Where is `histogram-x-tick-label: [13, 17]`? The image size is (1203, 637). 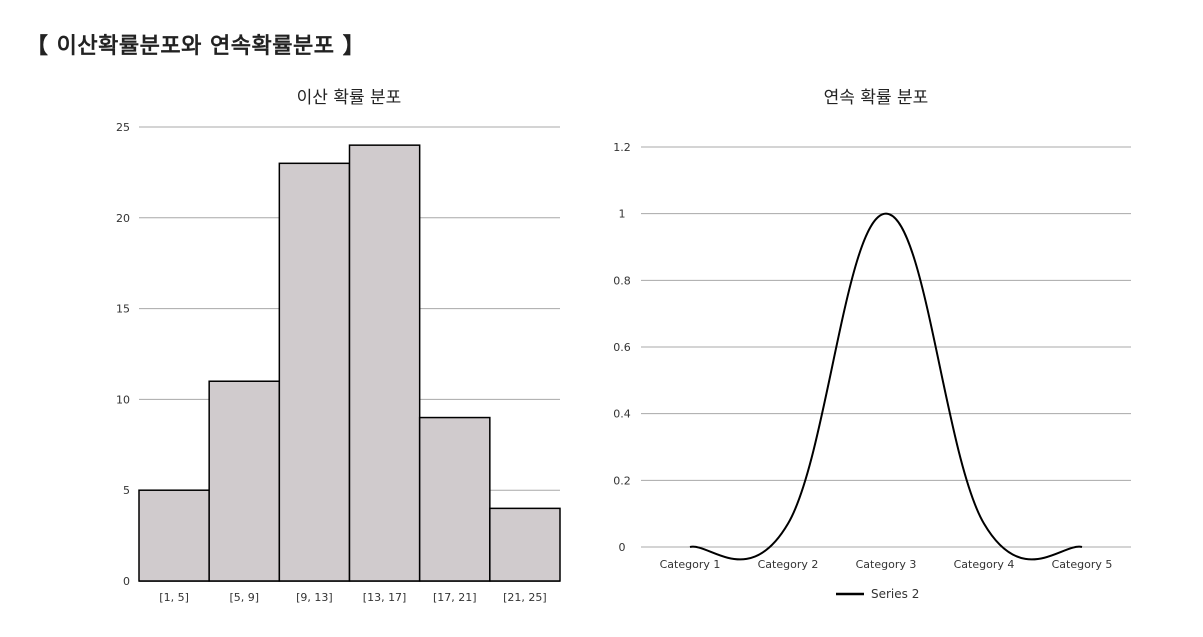
histogram-x-tick-label: [13, 17] is located at coordinates (385, 597).